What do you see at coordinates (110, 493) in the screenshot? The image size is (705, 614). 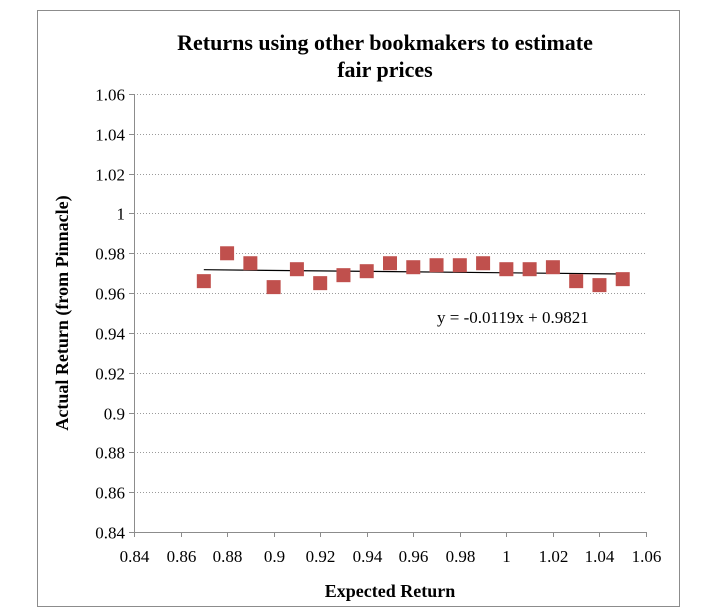 I see `y-tick-label: 0.86` at bounding box center [110, 493].